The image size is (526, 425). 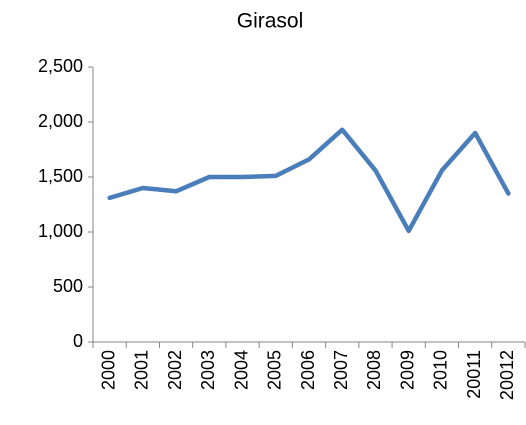 What do you see at coordinates (108, 370) in the screenshot?
I see `x-tick-label: 2000` at bounding box center [108, 370].